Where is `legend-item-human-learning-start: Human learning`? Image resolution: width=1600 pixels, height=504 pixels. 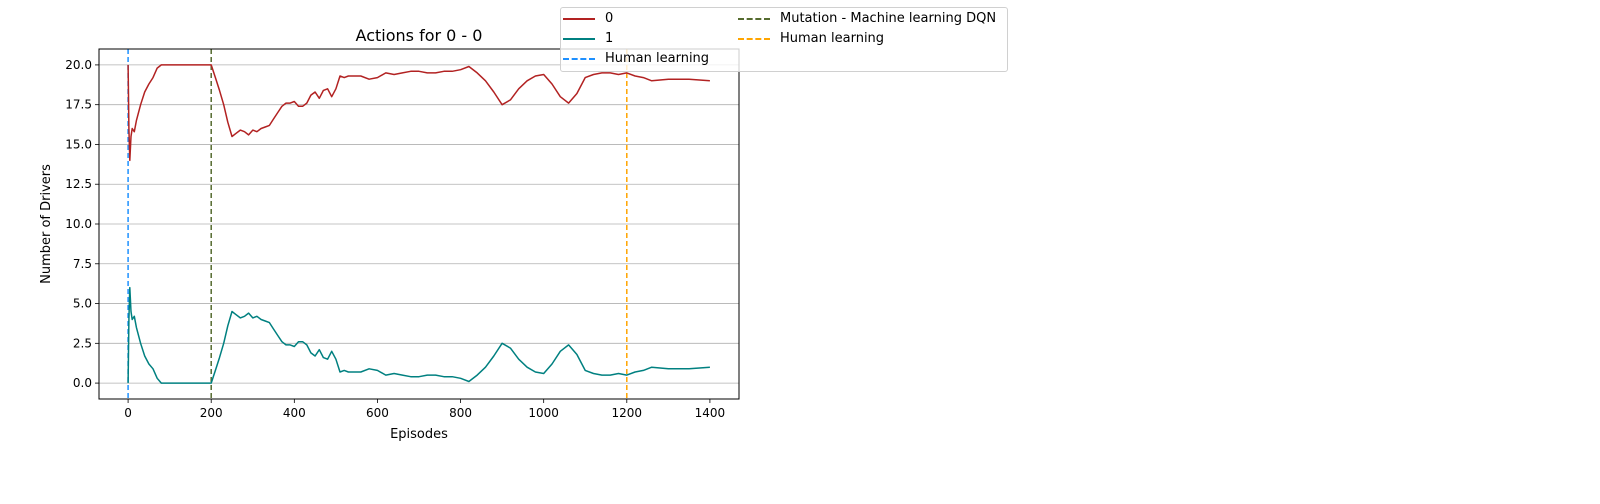 legend-item-human-learning-start: Human learning is located at coordinates (636, 58).